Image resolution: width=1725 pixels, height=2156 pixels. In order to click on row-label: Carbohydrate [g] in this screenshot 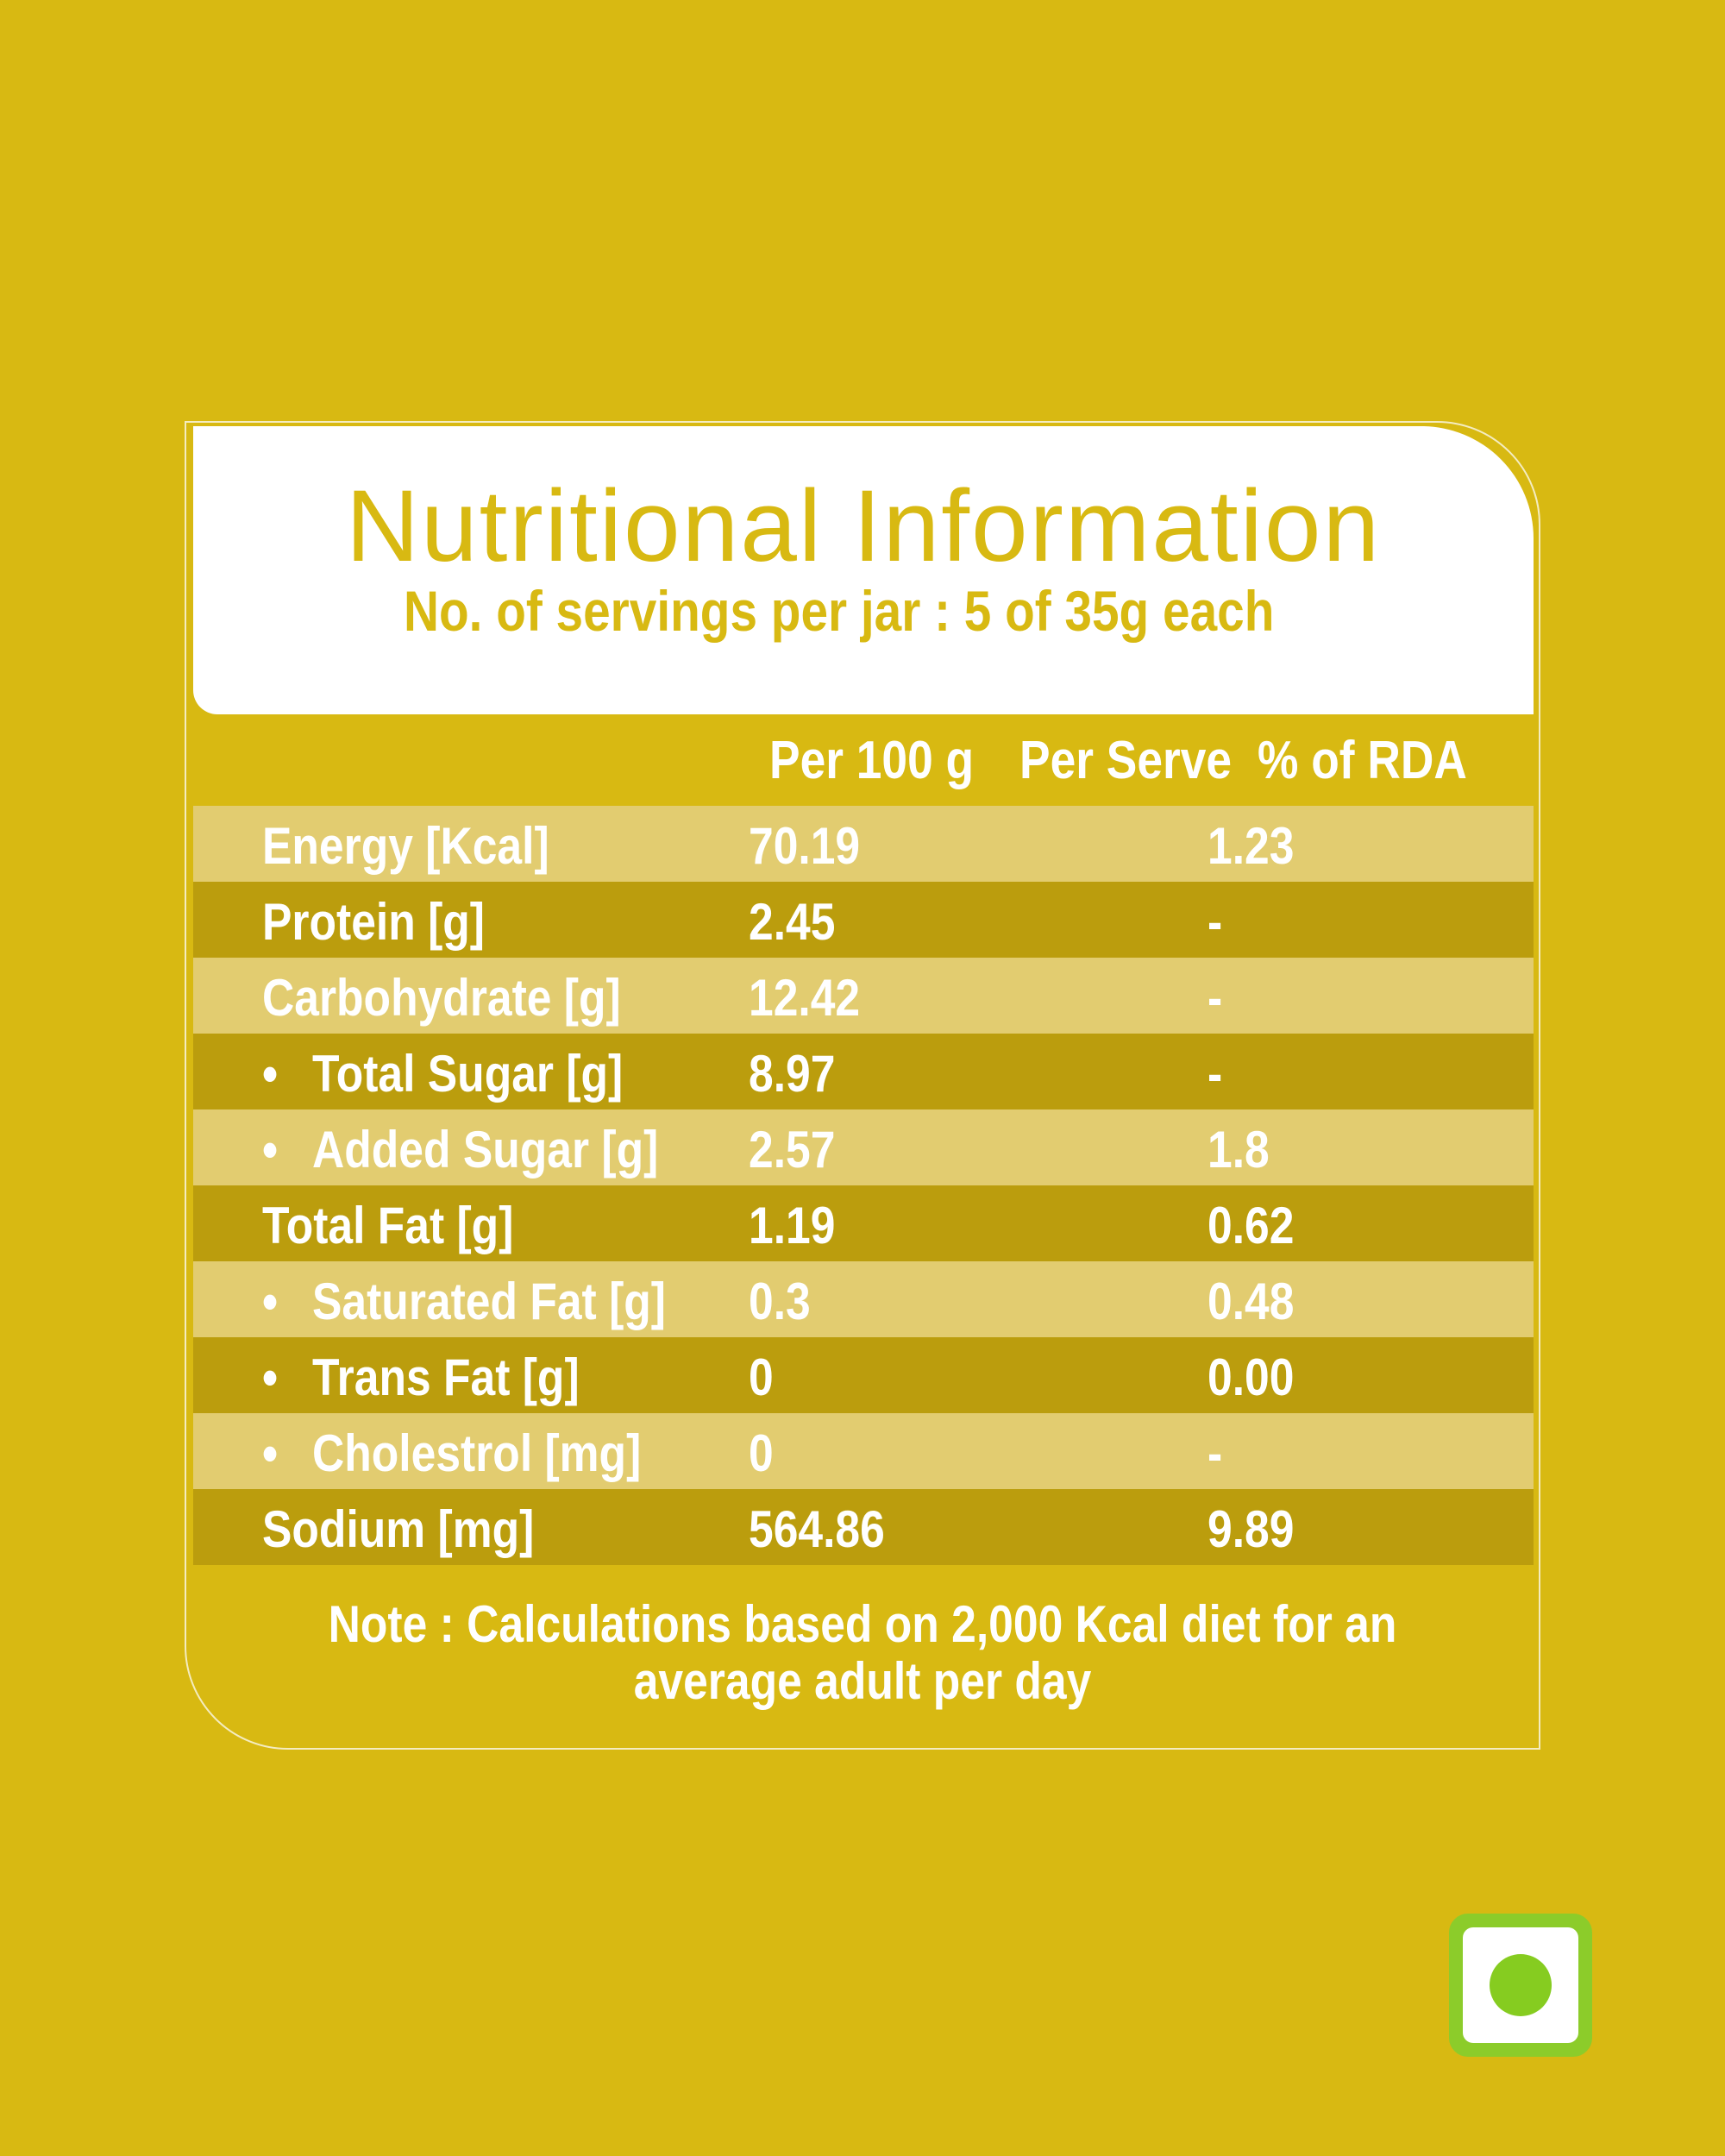, I will do `click(441, 998)`.